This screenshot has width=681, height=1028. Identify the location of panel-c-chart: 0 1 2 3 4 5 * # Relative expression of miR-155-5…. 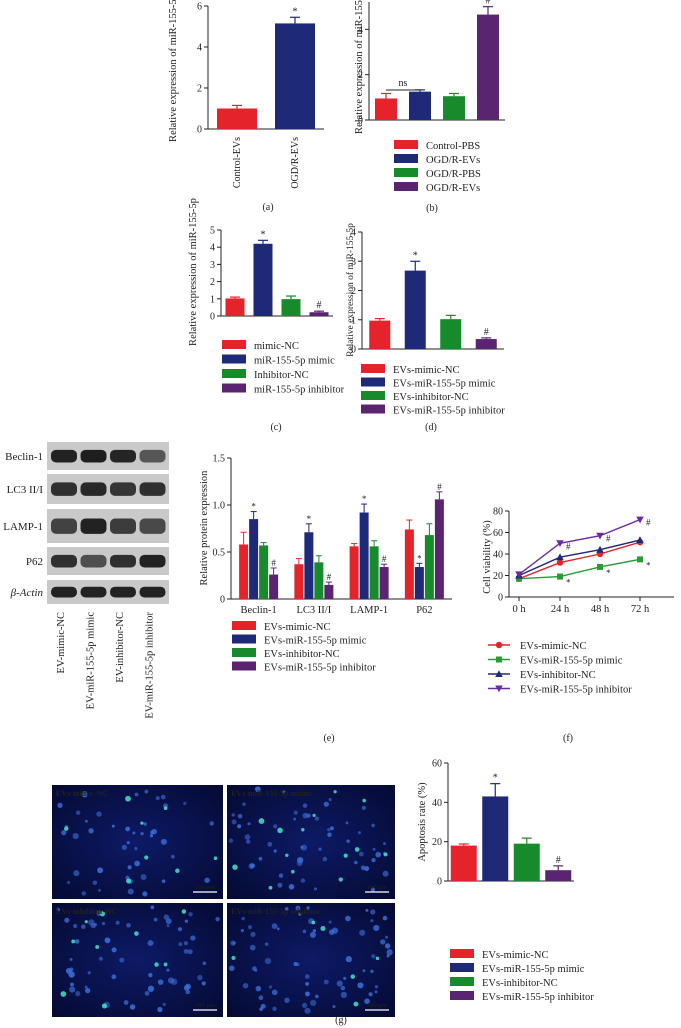
(266, 315).